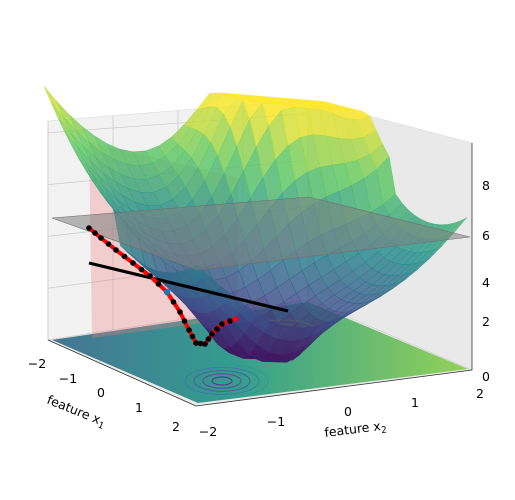  Describe the element at coordinates (356, 430) in the screenshot. I see `y-axis-label: feature x2` at that location.